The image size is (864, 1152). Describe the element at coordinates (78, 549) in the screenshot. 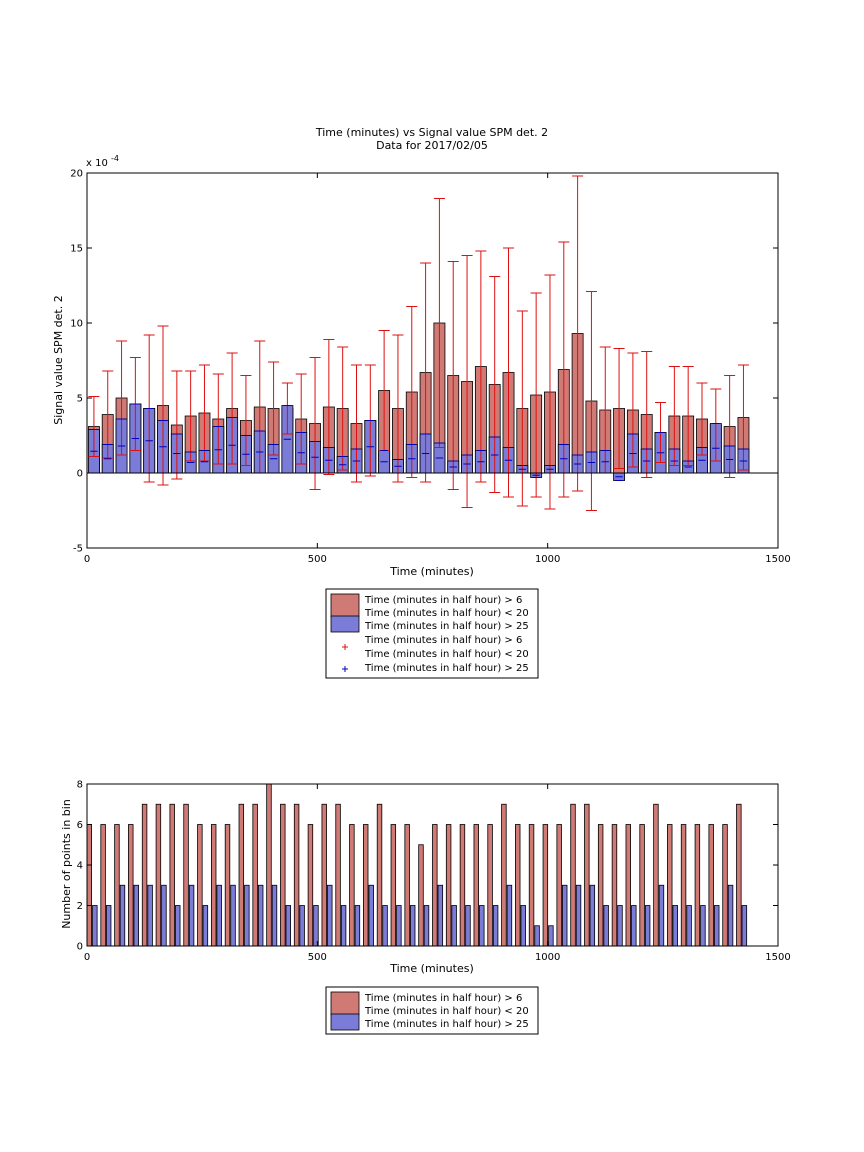

I see `y-tick-label: -5` at that location.